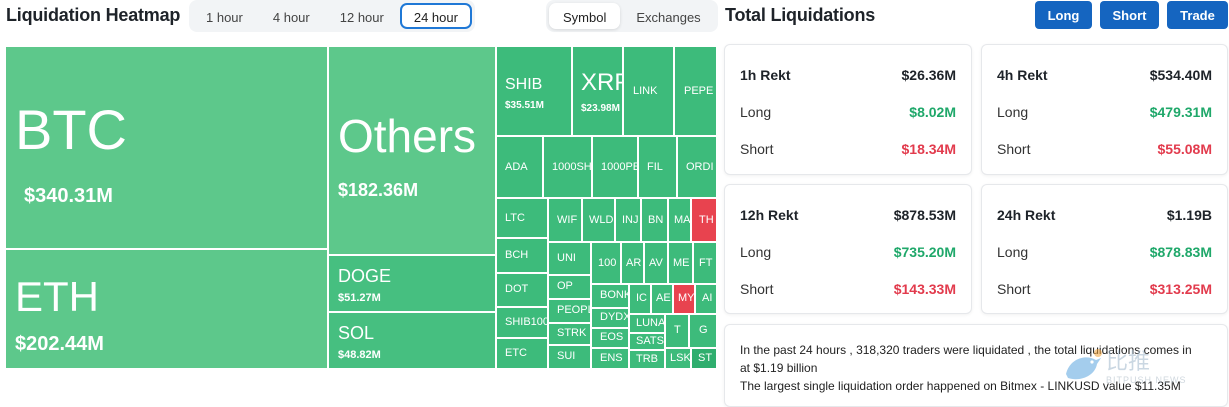  Describe the element at coordinates (705, 263) in the screenshot. I see `tile-ft: FT` at that location.